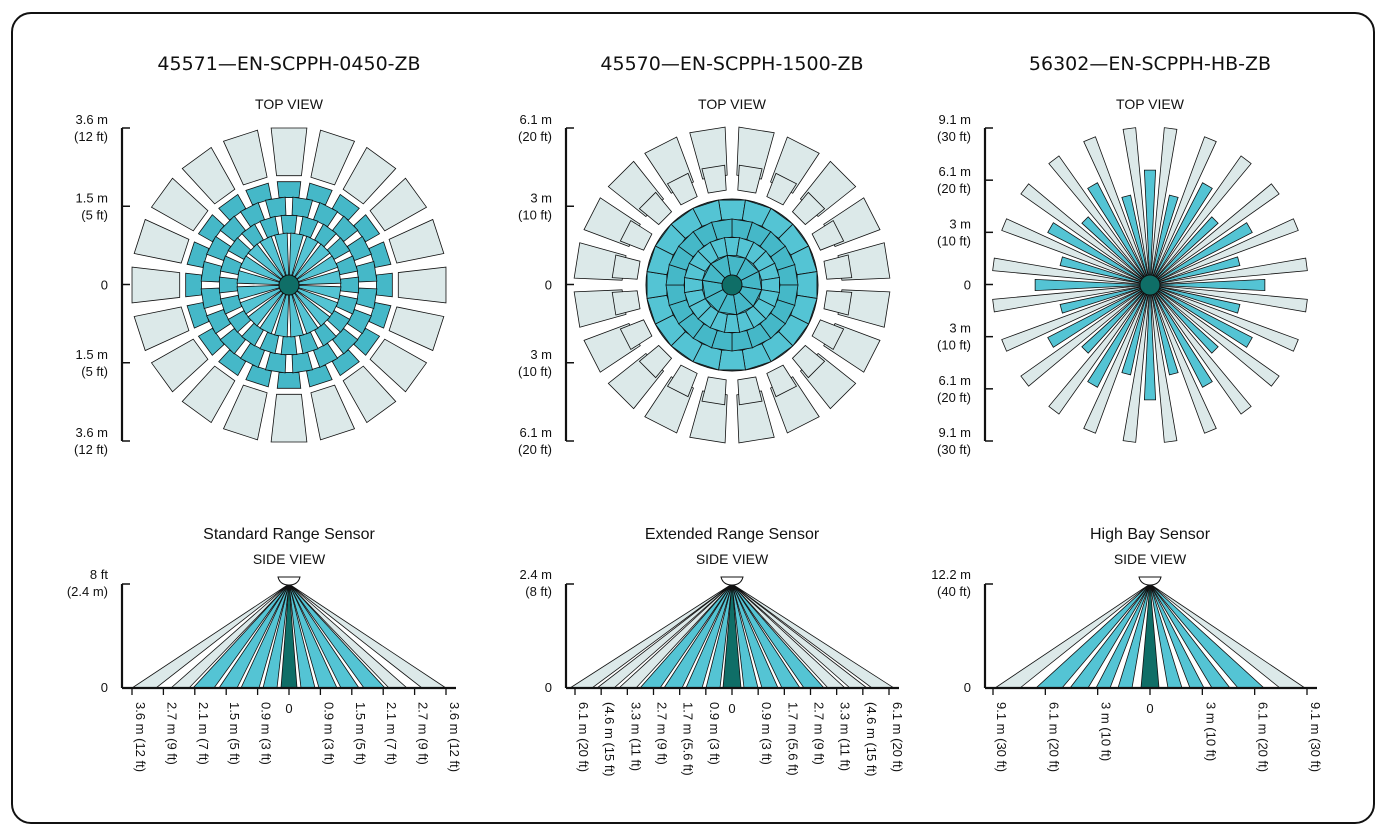 The height and width of the screenshot is (835, 1393). I want to click on side-tick-label: 3 m (10 ft), so click(1210, 731).